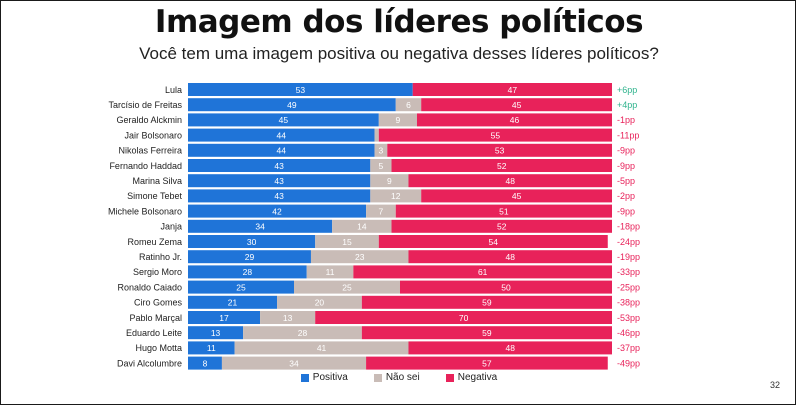  I want to click on value-label-negativa-hugo-motta: 48, so click(511, 348).